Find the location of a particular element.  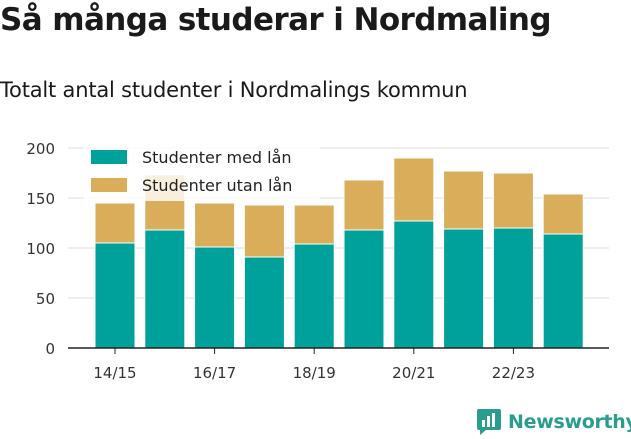

brand-name: Newsworthy is located at coordinates (569, 422).